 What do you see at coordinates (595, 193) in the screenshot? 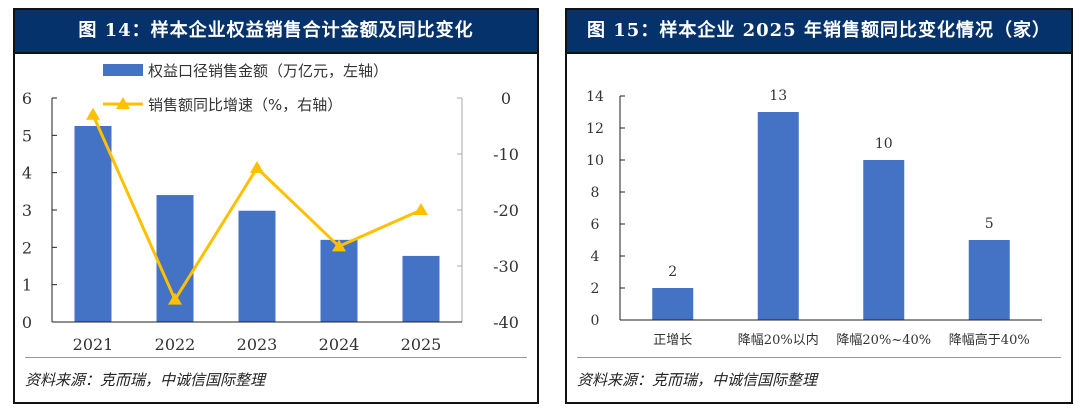
I see `y-tick-label: 8` at bounding box center [595, 193].